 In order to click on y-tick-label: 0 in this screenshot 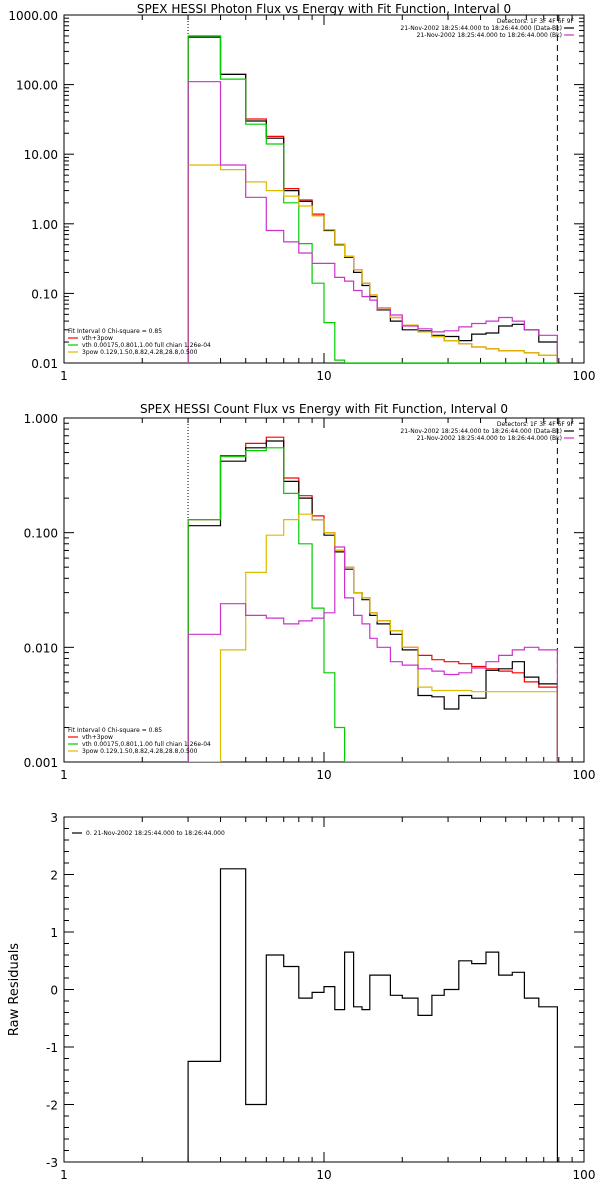, I will do `click(54, 991)`.